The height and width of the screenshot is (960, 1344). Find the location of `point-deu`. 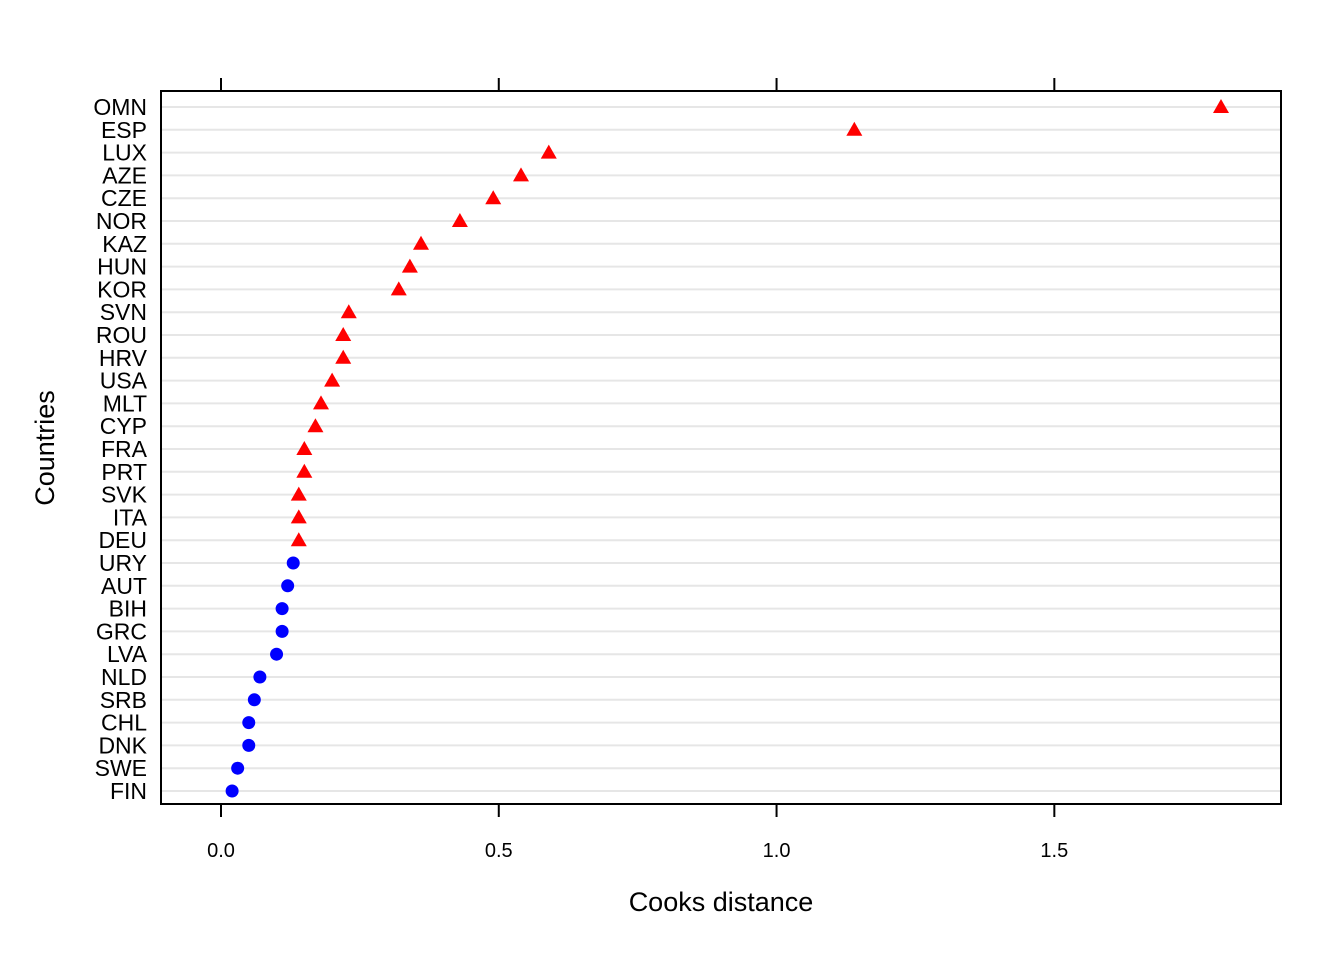

point-deu is located at coordinates (298, 539).